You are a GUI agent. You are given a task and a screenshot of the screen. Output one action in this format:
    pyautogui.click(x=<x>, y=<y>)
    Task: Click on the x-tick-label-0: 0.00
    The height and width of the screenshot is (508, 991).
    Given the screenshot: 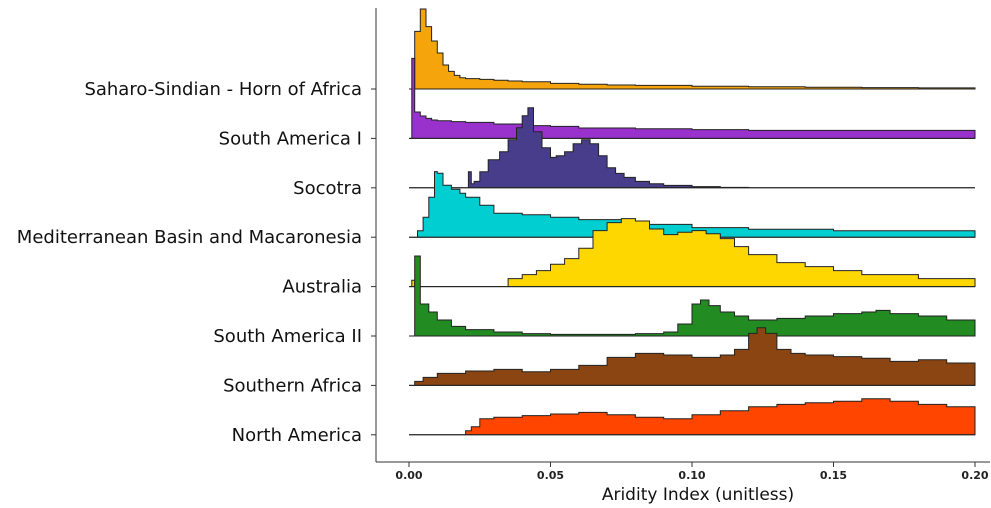 What is the action you would take?
    pyautogui.click(x=408, y=475)
    